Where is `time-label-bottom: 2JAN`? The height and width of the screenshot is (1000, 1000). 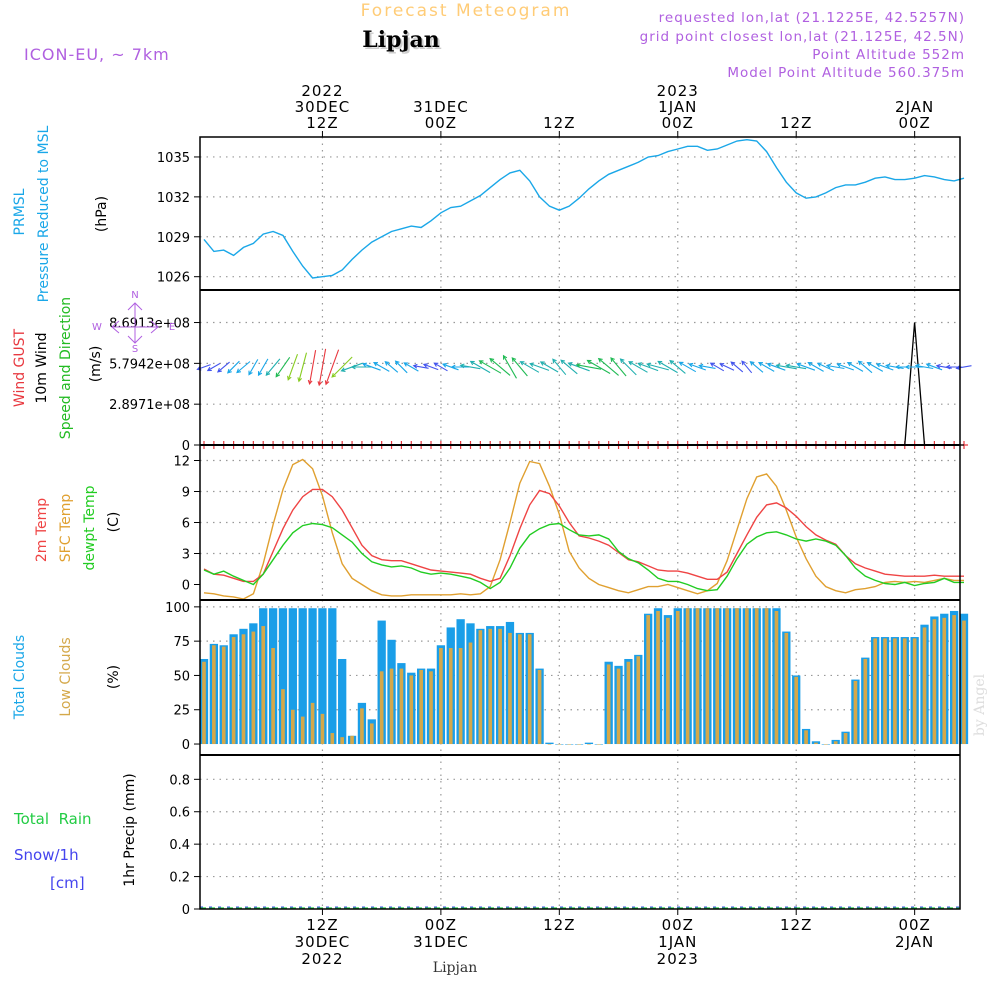 time-label-bottom: 2JAN is located at coordinates (914, 942).